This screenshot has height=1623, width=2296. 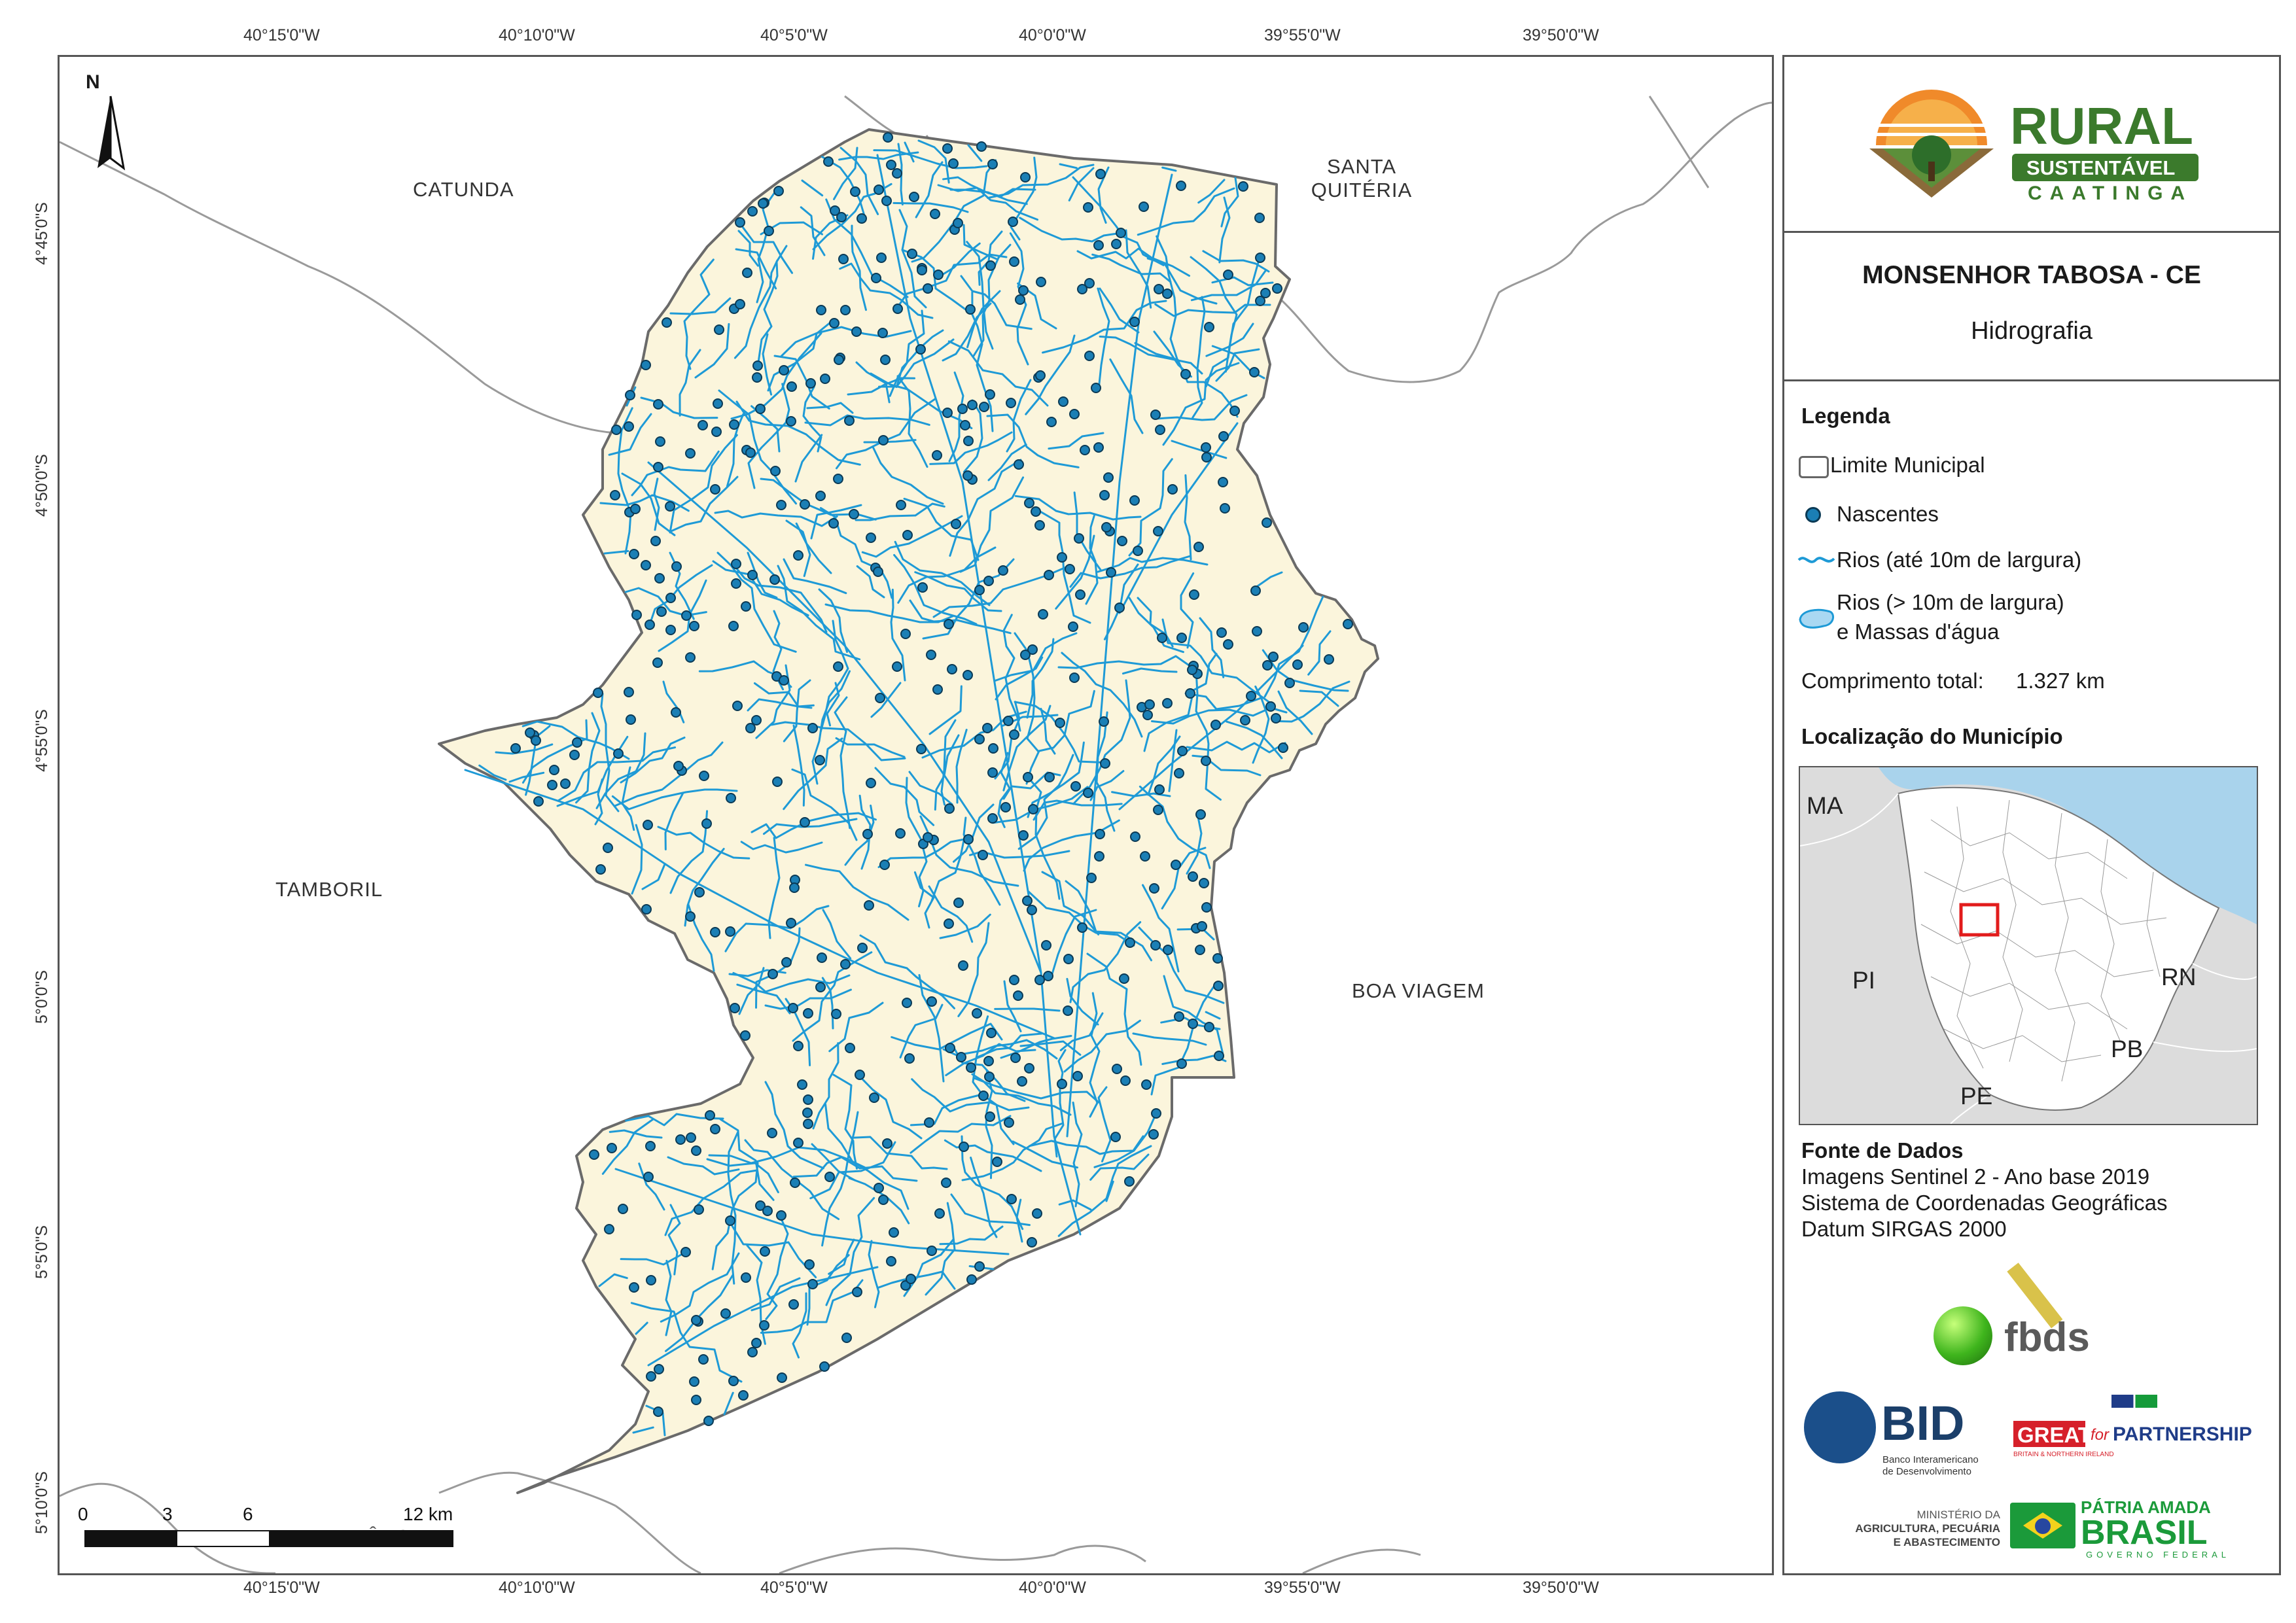 What do you see at coordinates (1419, 991) in the screenshot?
I see `label-boa-viagem: BOA VIAGEM` at bounding box center [1419, 991].